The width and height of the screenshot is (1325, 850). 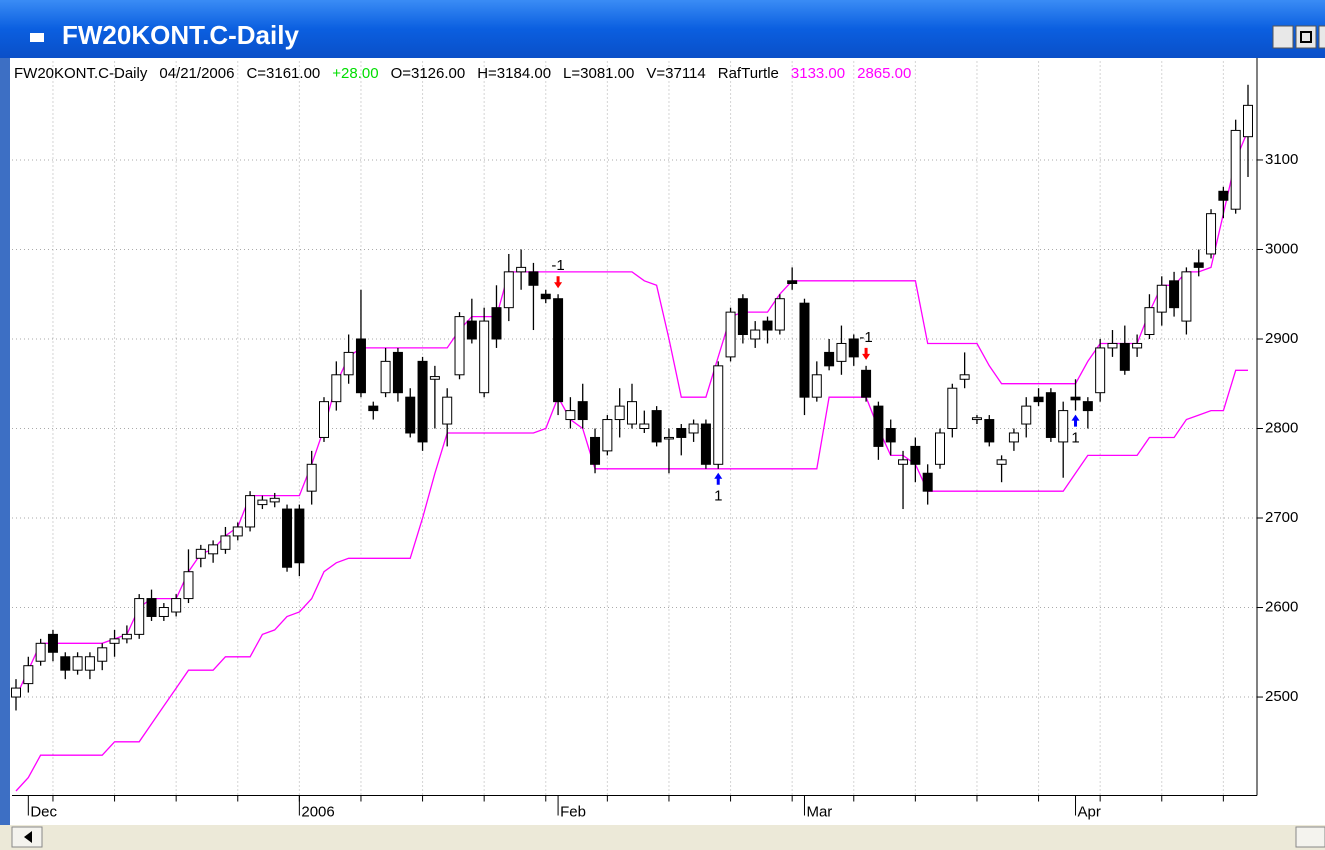 I want to click on minimize-button, so click(x=1283, y=37).